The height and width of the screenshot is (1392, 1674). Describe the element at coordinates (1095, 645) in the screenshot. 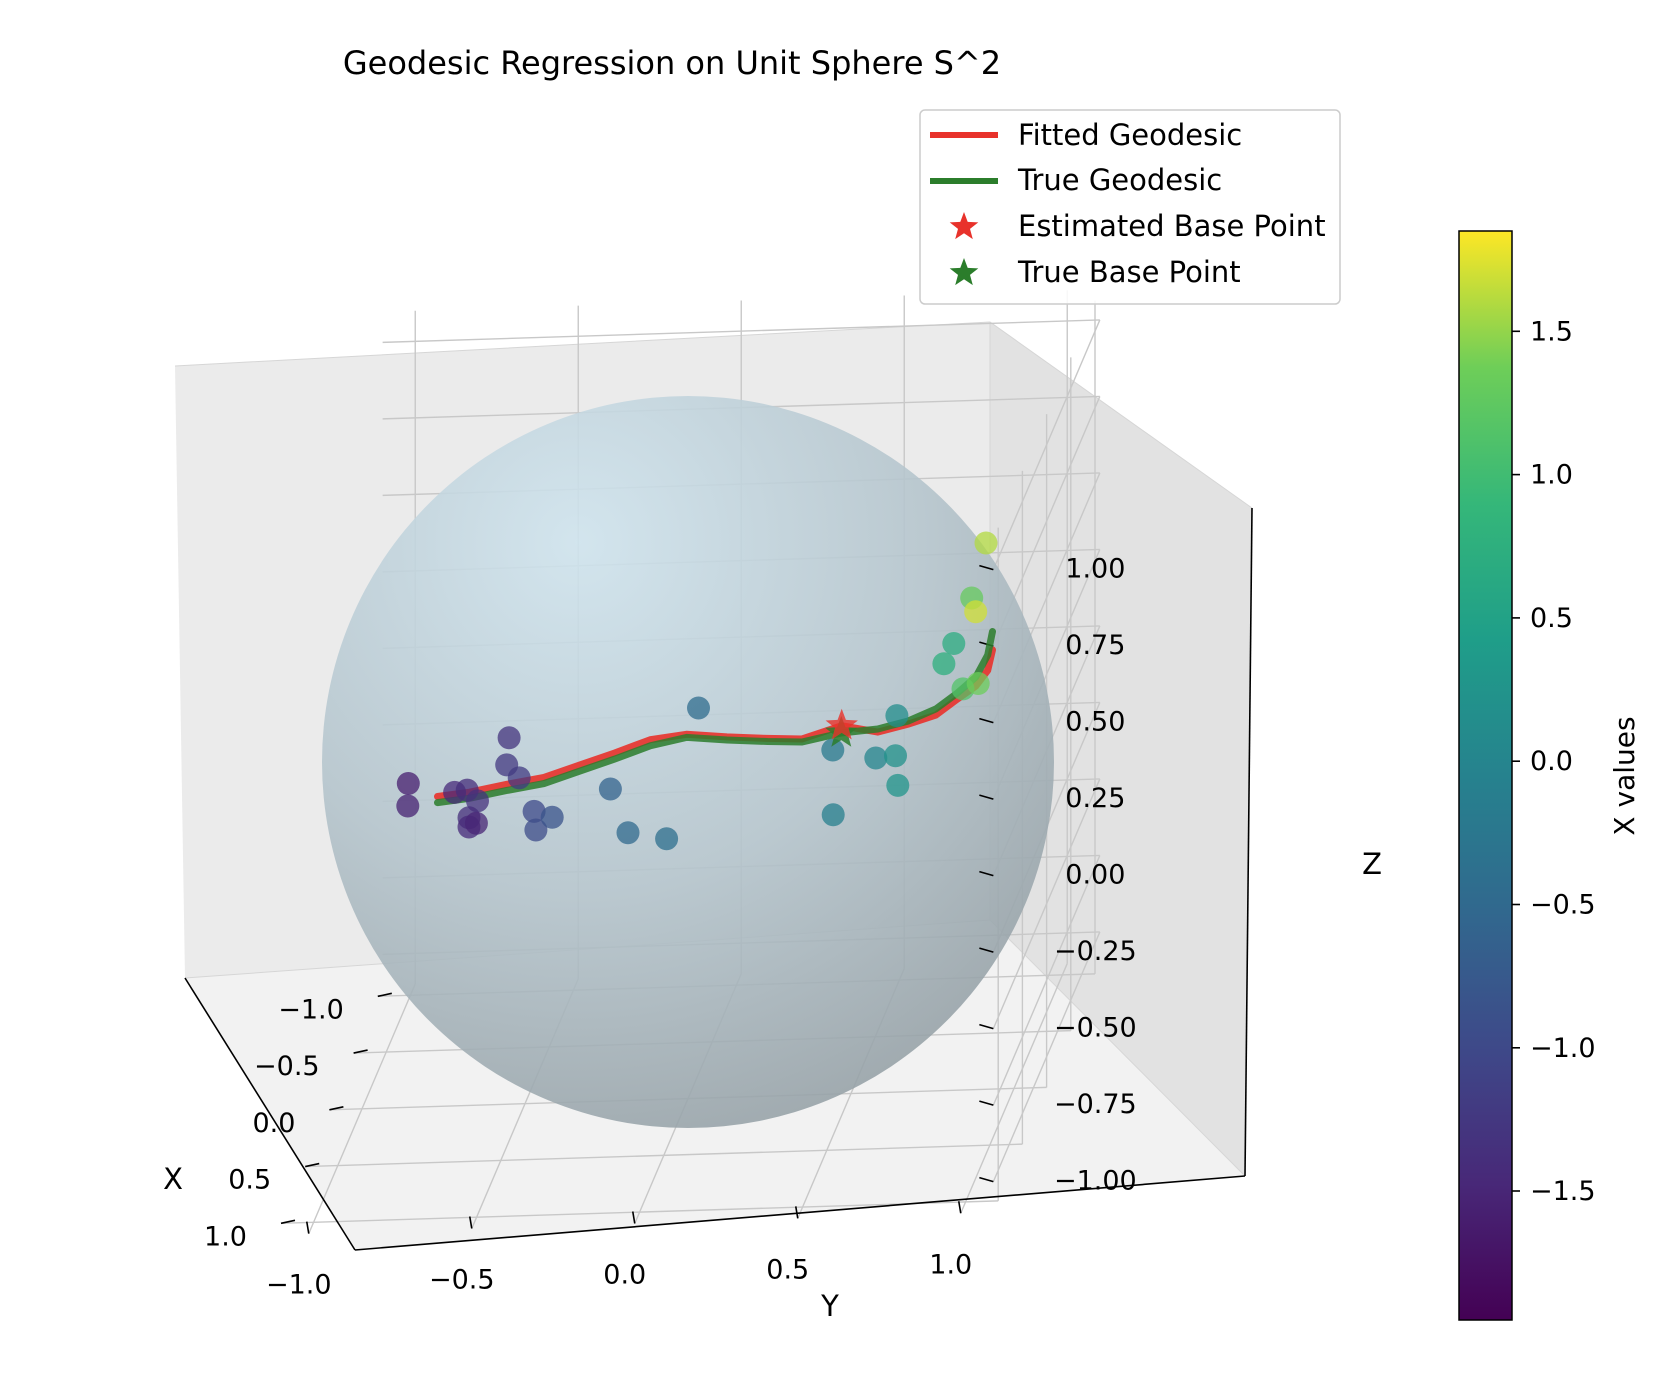

I see `z-tick-label: 0.75` at that location.